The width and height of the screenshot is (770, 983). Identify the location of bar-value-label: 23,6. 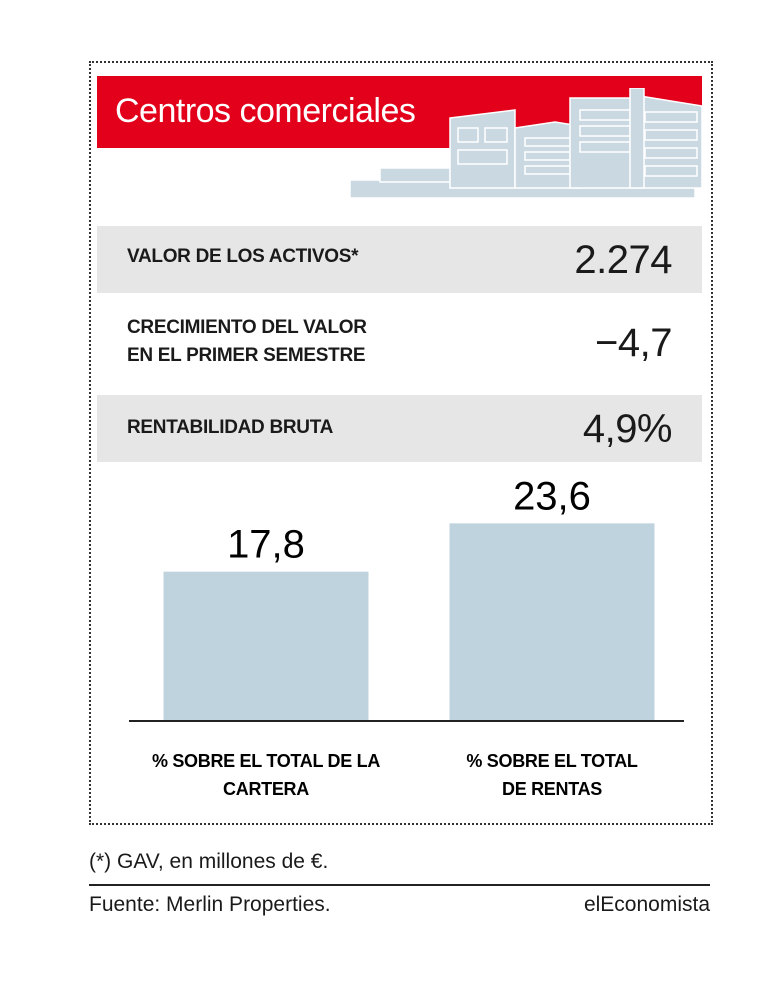
(552, 496).